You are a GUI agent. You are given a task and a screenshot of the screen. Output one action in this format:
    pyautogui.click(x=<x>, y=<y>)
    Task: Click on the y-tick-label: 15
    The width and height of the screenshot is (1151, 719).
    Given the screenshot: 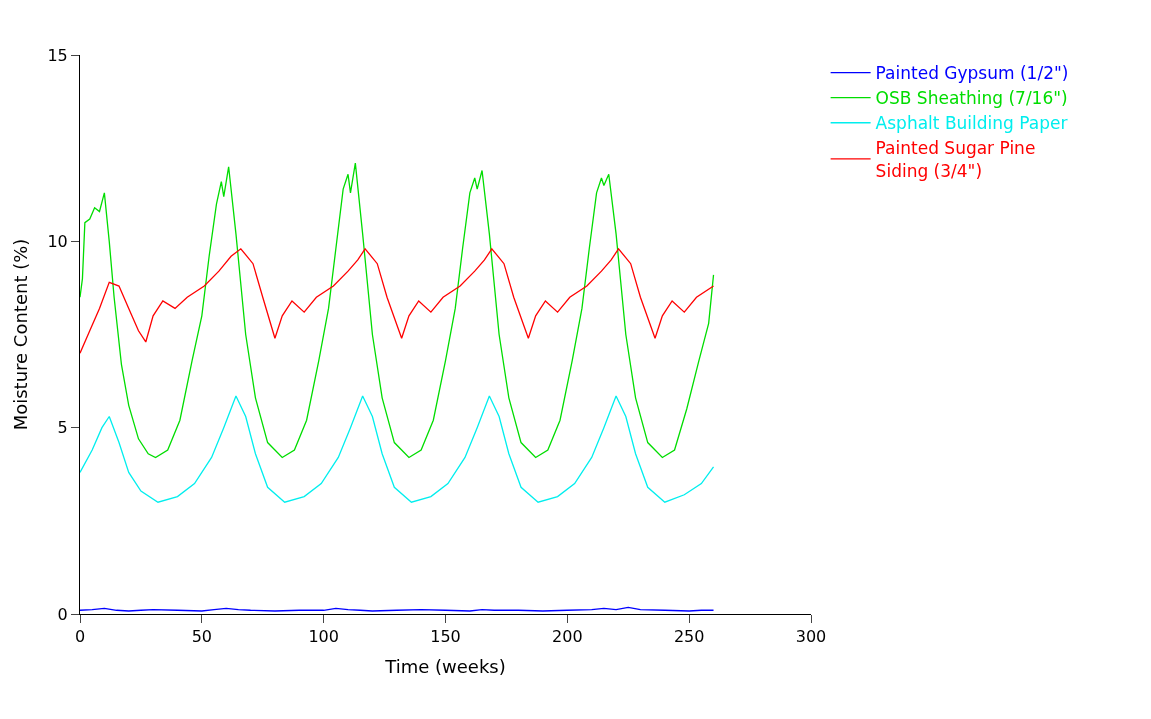 What is the action you would take?
    pyautogui.click(x=57, y=55)
    